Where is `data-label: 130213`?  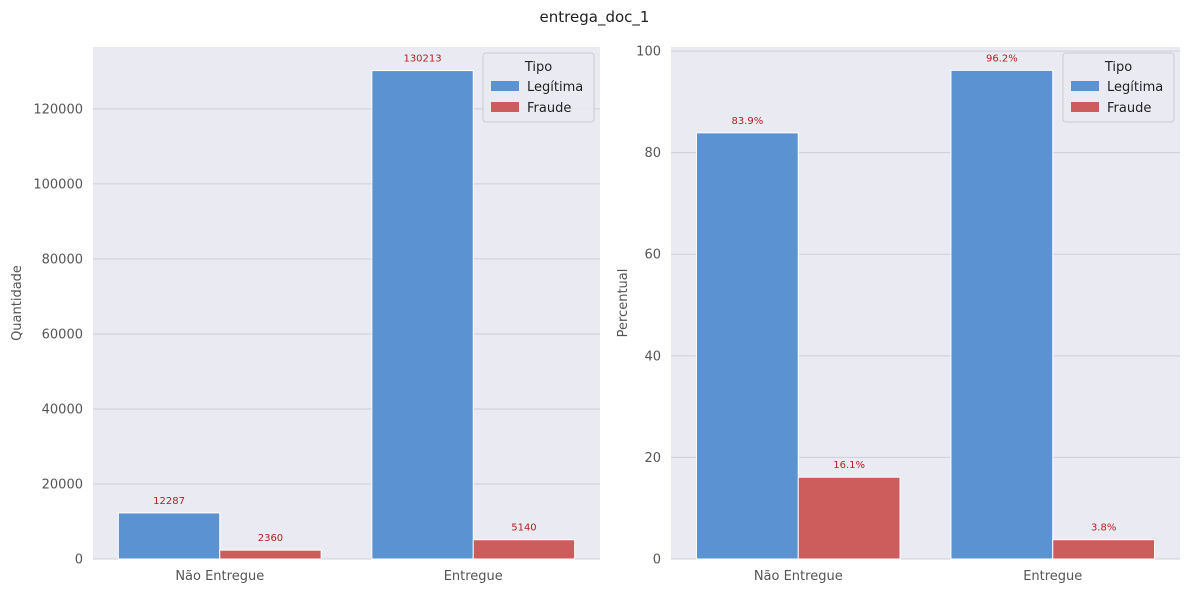 data-label: 130213 is located at coordinates (422, 59).